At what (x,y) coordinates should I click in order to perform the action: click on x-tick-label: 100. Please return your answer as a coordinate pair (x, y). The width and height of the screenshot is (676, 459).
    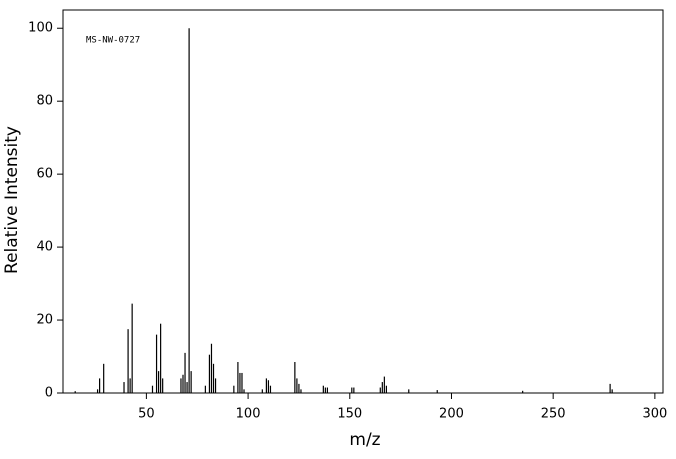
    Looking at the image, I should click on (248, 414).